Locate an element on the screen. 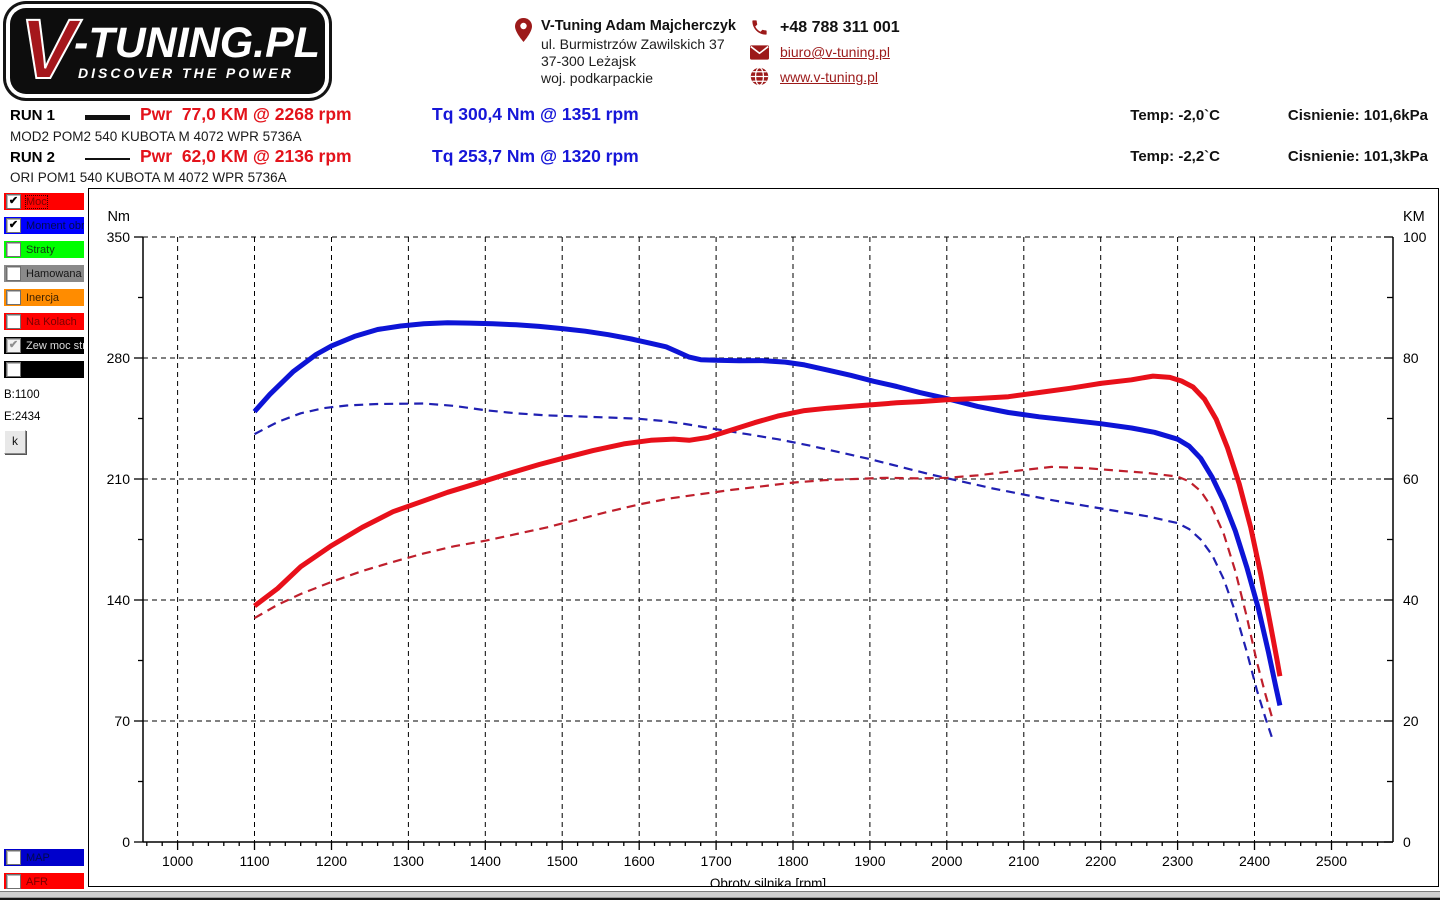 The image size is (1440, 900). svg-text: 210 is located at coordinates (119, 479).